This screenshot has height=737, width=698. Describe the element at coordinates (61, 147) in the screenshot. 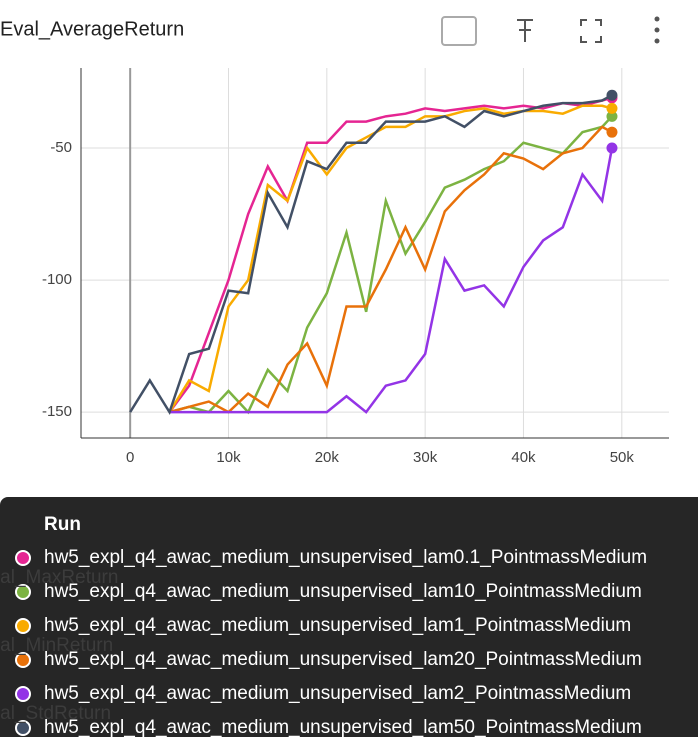

I see `y-tick-label: -50` at that location.